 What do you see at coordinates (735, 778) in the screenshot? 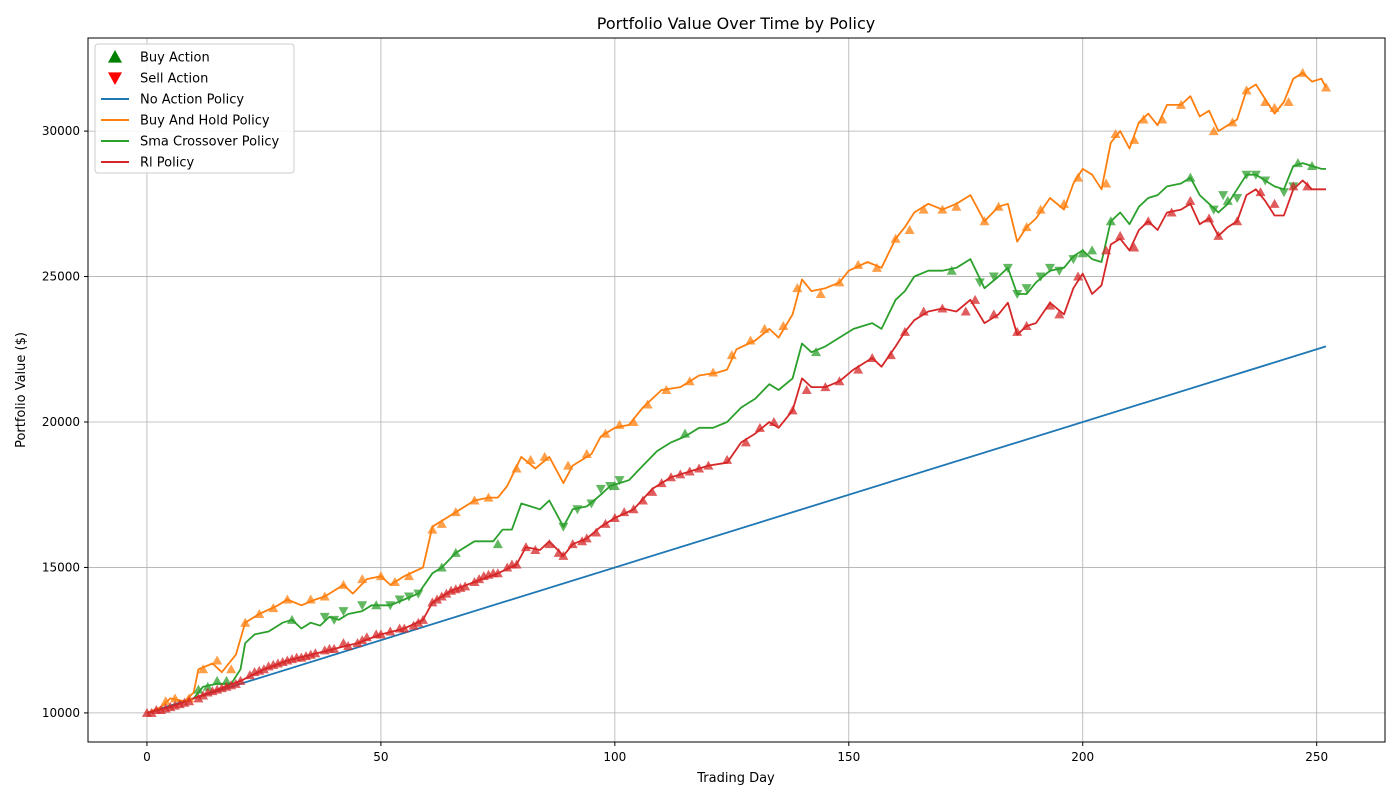
I see `x-axis-title: Trading Day` at bounding box center [735, 778].